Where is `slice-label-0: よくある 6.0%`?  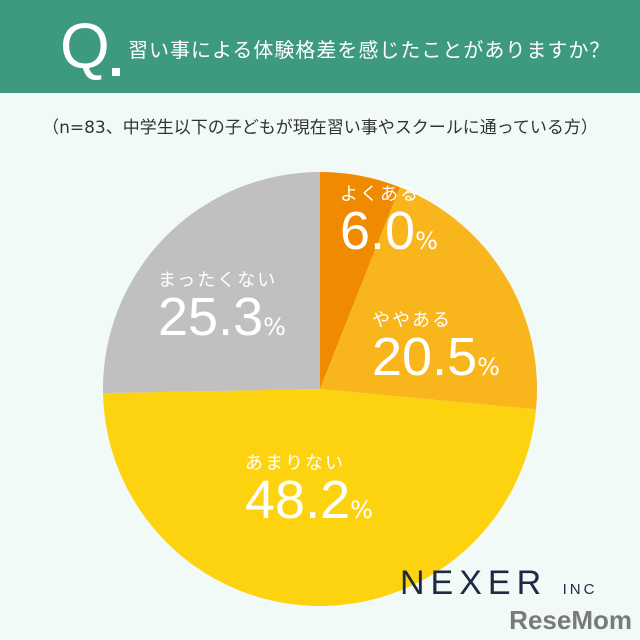
slice-label-0: よくある 6.0% is located at coordinates (389, 222).